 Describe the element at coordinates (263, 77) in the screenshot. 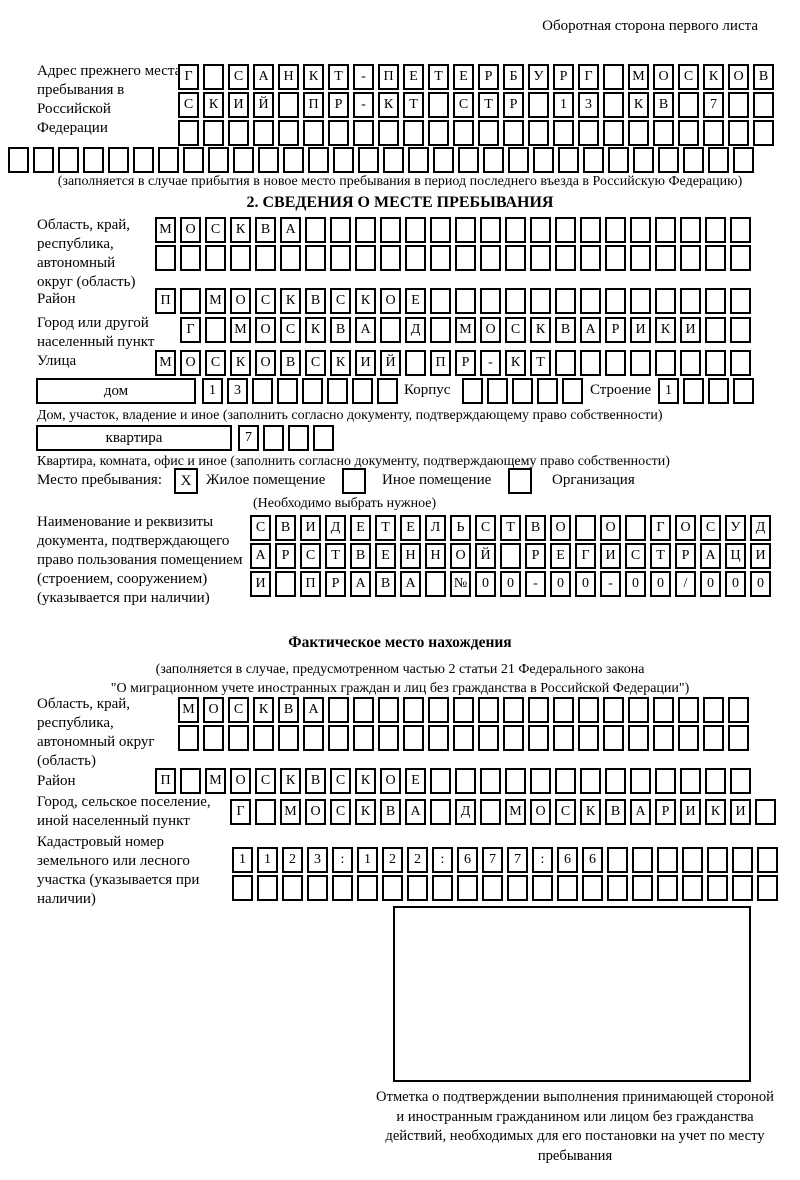

I see `char-cell: А` at that location.